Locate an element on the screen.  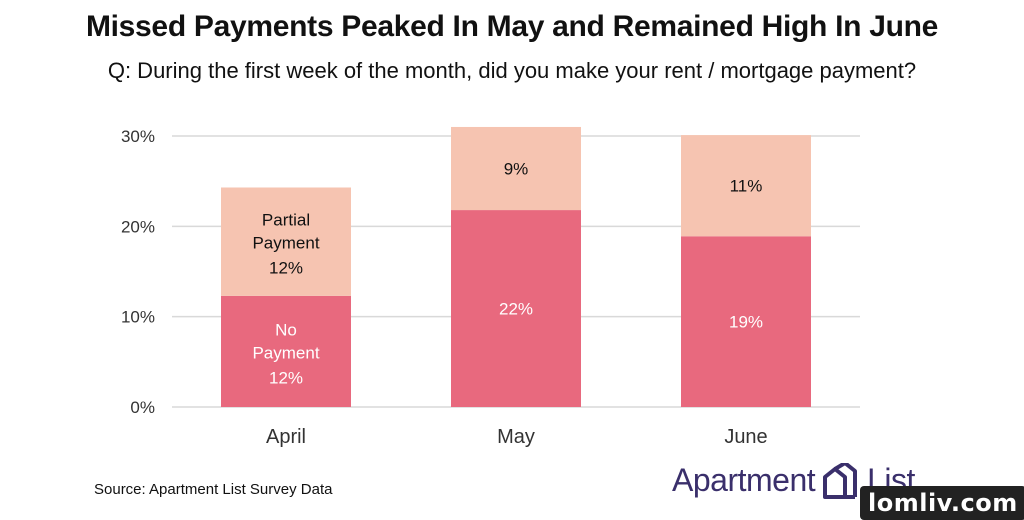
source-note: Source: Apartment List Survey Data is located at coordinates (213, 489).